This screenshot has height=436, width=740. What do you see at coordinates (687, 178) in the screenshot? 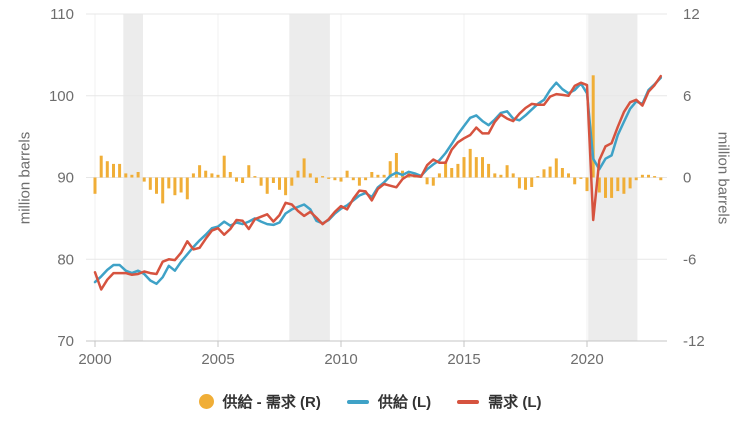
I see `right-axis-tick-label: 0` at bounding box center [687, 178].